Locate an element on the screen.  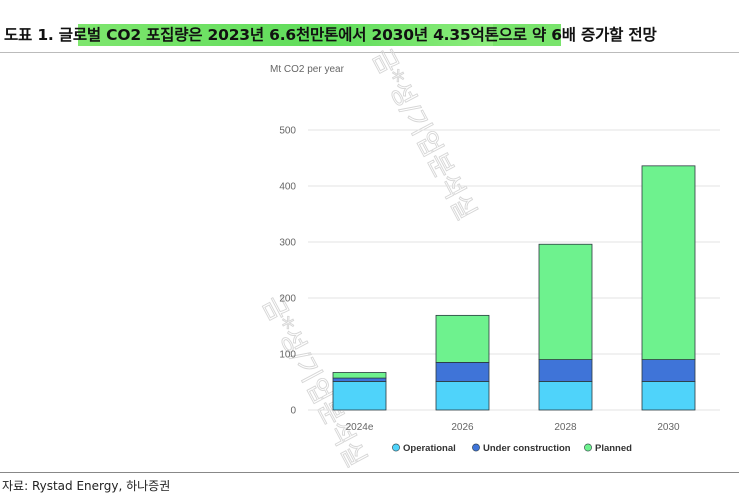
legend: Operational Under construction Planned is located at coordinates (512, 448).